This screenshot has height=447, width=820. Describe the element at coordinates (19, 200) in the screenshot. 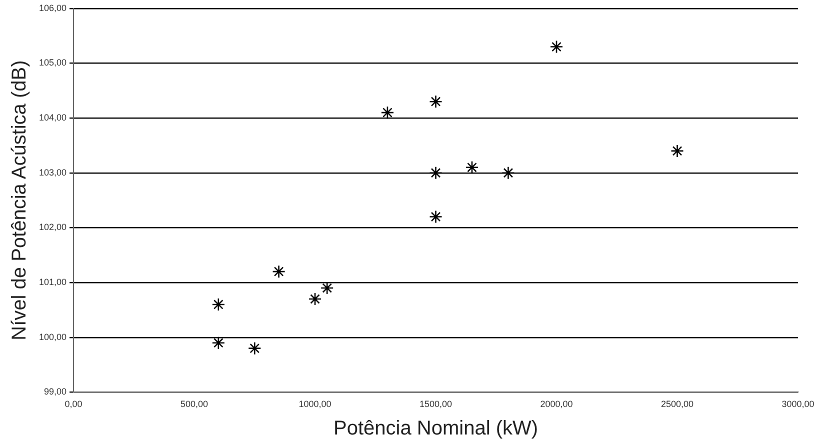

I see `y-axis-title: Nível de Potência Acústica (dB)` at that location.